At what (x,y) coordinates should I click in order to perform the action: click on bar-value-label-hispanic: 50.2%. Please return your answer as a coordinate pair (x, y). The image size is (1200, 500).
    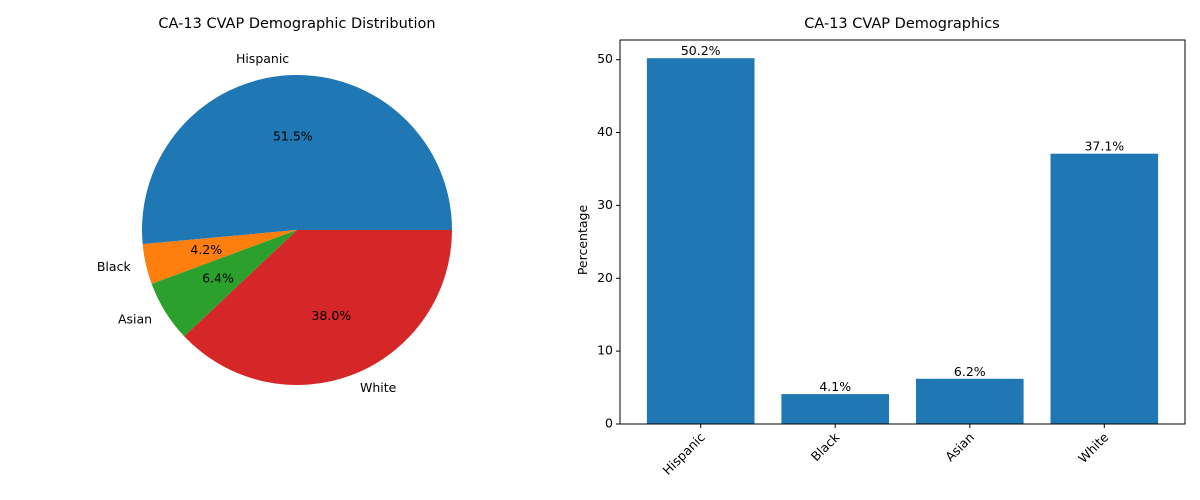
    Looking at the image, I should click on (701, 50).